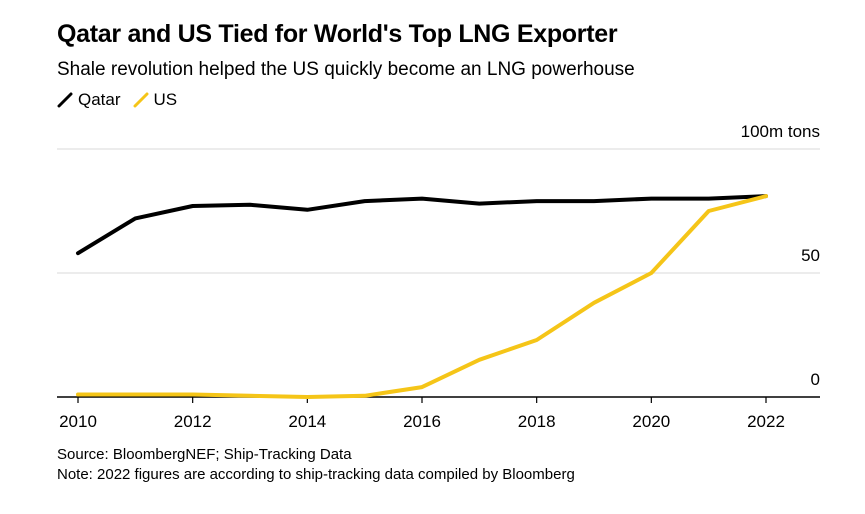 The height and width of the screenshot is (514, 865). What do you see at coordinates (123, 100) in the screenshot?
I see `legend: Qatar US` at bounding box center [123, 100].